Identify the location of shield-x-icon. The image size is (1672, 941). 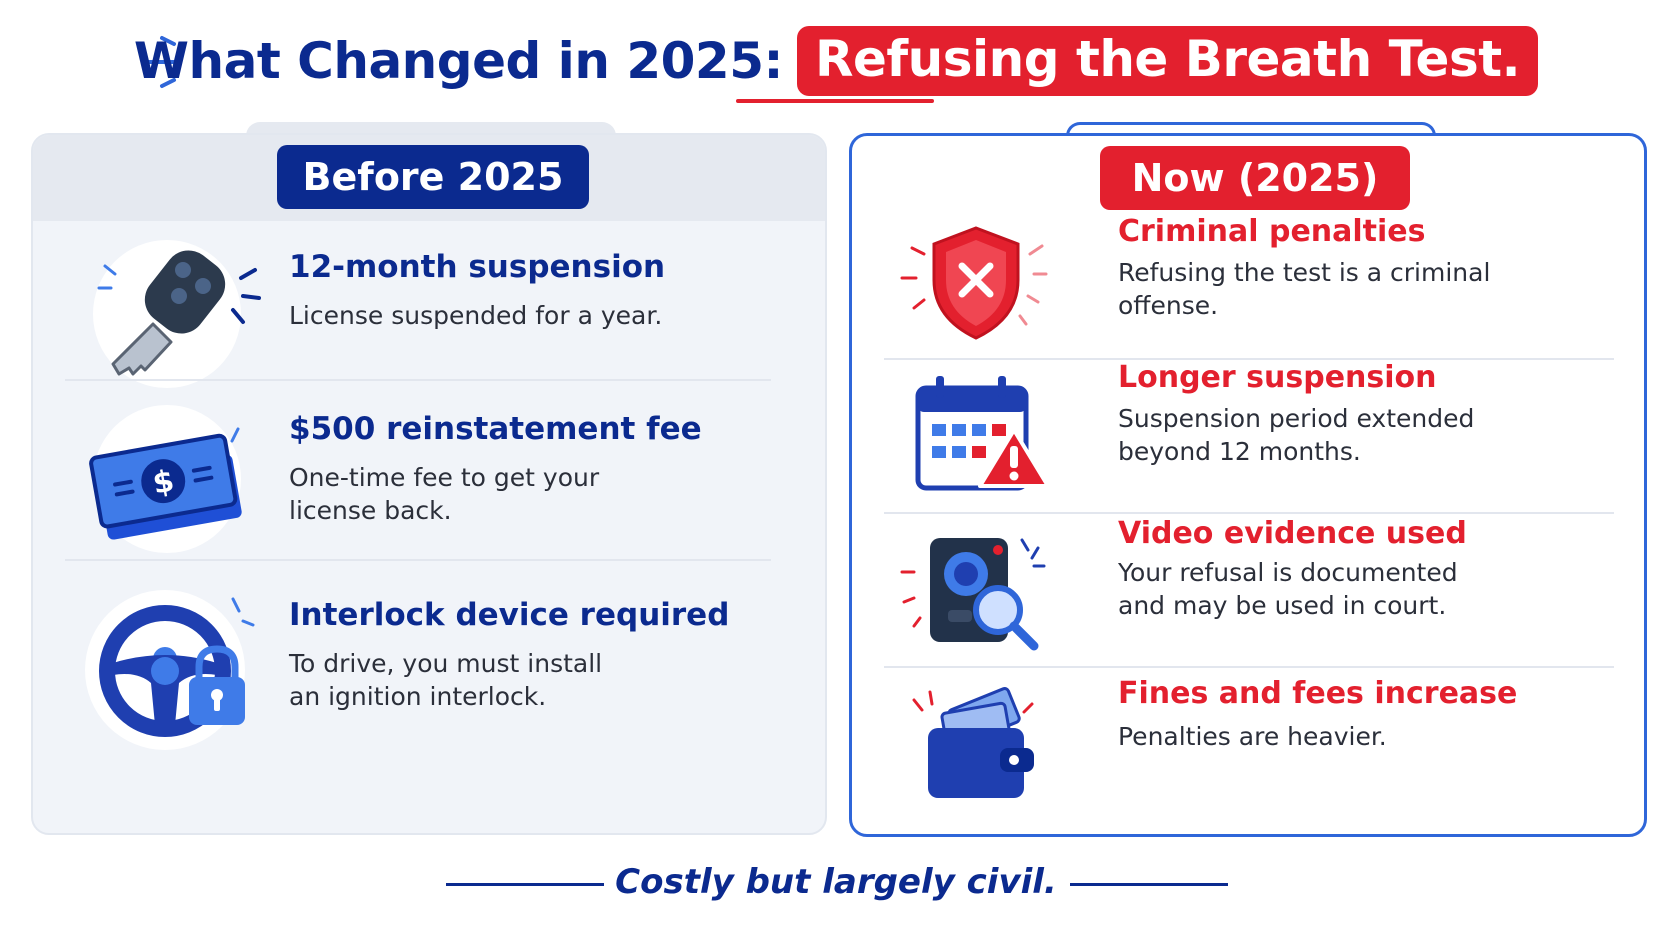
(974, 283).